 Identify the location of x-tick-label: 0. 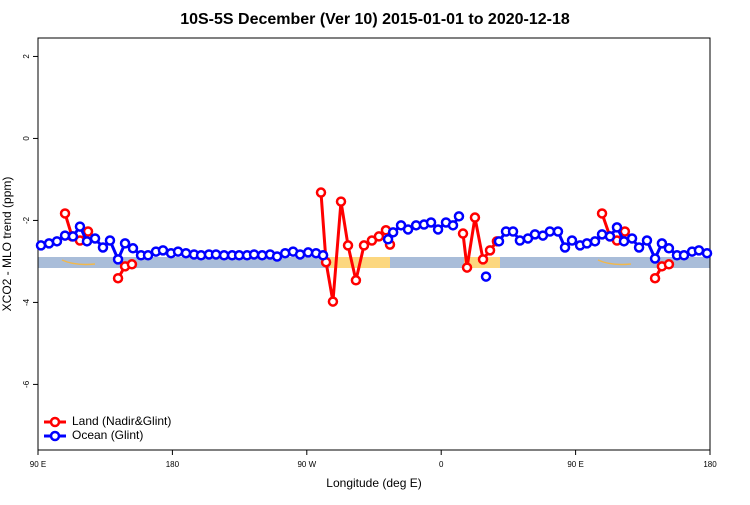
(441, 464).